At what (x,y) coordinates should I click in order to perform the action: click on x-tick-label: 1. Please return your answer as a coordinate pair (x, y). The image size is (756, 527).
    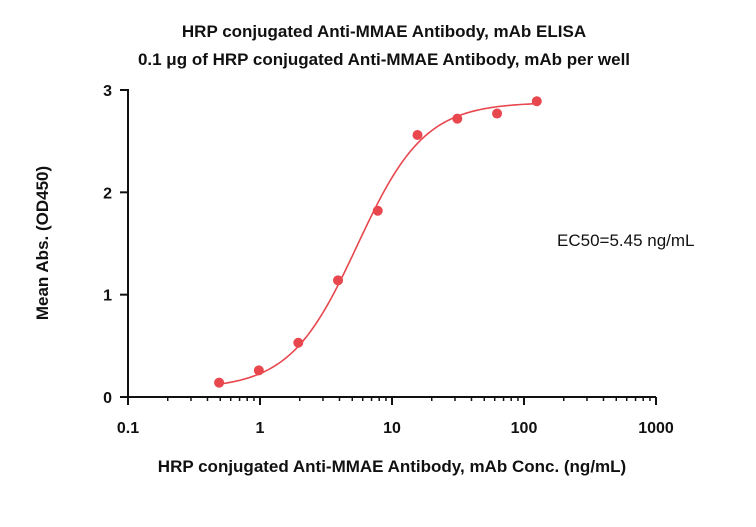
    Looking at the image, I should click on (260, 428).